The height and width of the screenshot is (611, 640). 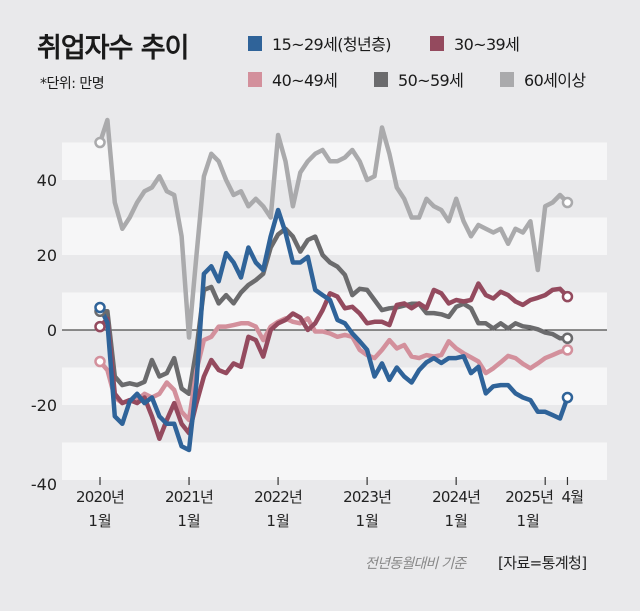 I want to click on x-tick-label: 2022년, so click(x=278, y=497).